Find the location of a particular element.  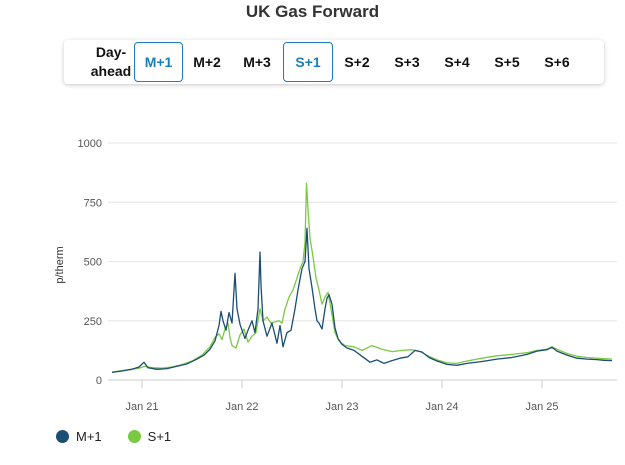

y-tick-label: 250 is located at coordinates (93, 322).